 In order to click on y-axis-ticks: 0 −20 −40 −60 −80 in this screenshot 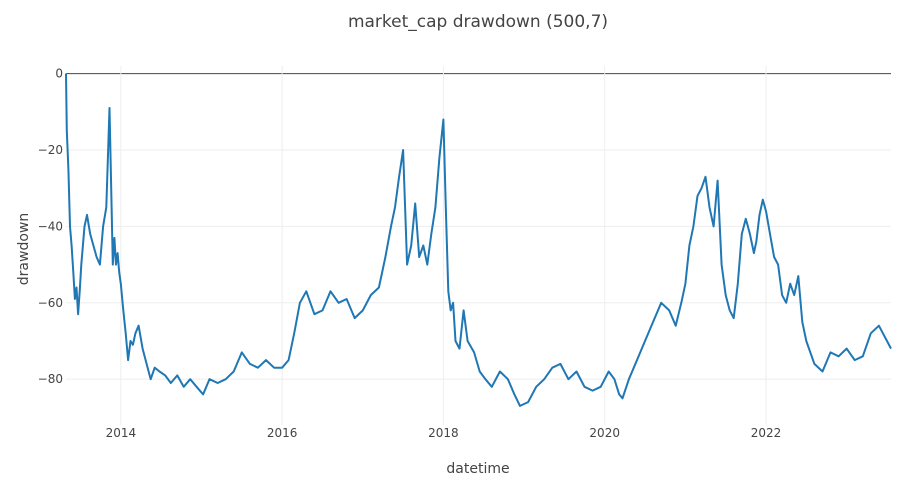, I will do `click(50, 227)`.